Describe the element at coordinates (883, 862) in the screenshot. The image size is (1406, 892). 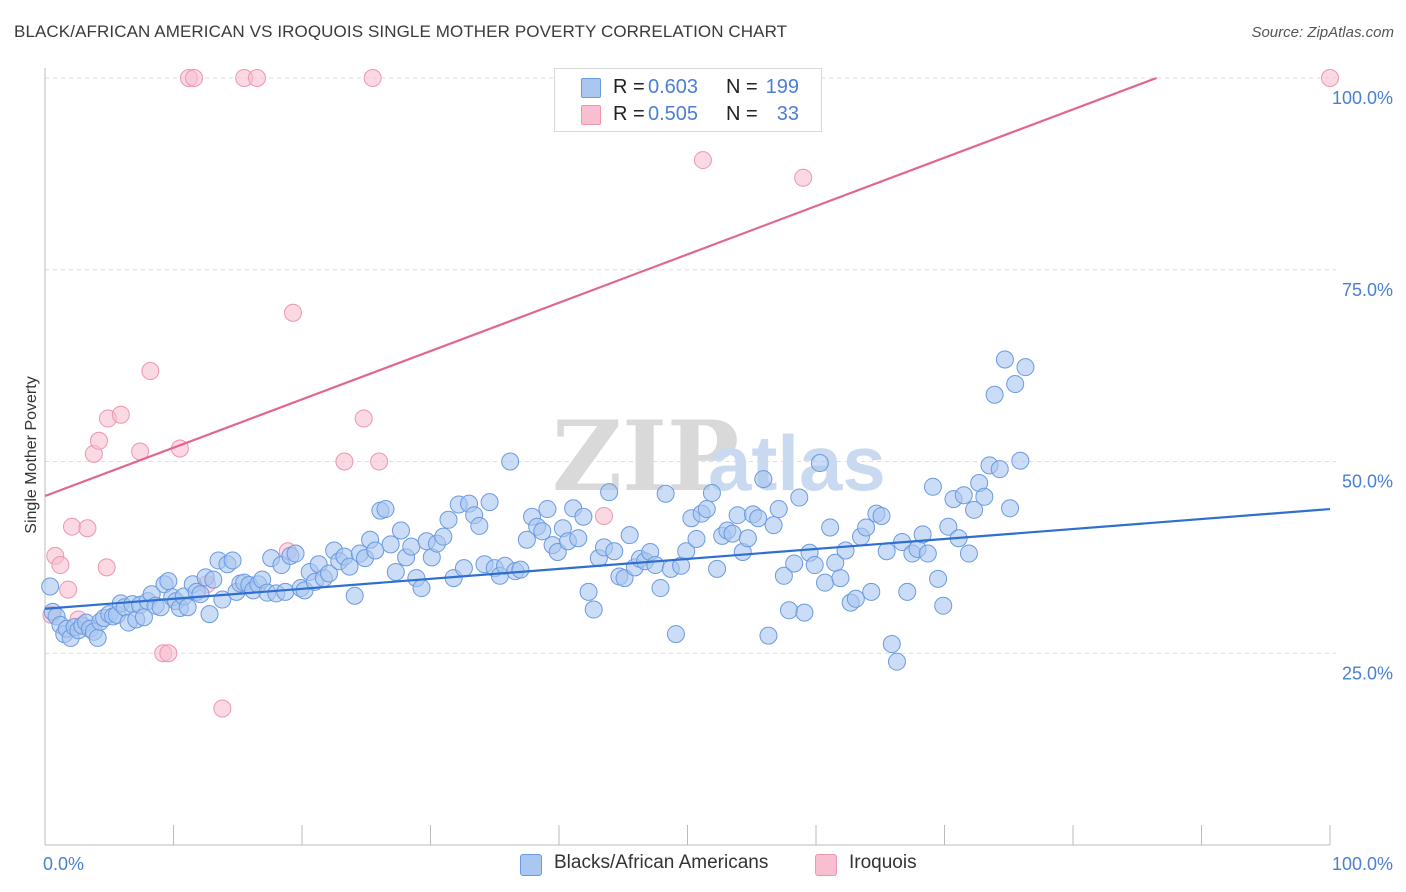
I see `bottom-legend-label-iroquois: Iroquois` at that location.